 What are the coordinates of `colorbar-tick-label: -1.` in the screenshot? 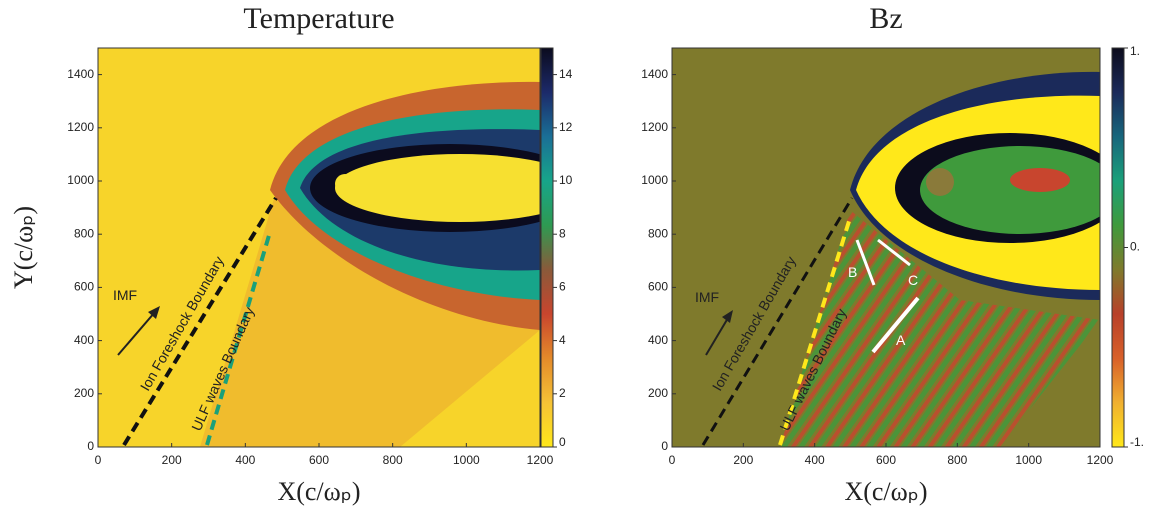 It's located at (1137, 442).